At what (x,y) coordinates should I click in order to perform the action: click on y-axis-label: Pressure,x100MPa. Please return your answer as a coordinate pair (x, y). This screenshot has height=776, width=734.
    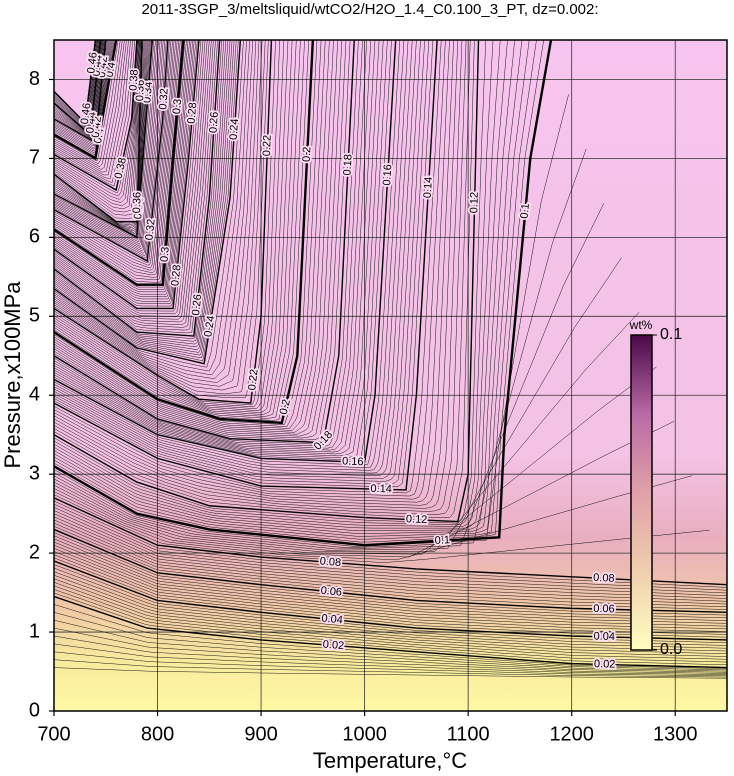
    Looking at the image, I should click on (12, 375).